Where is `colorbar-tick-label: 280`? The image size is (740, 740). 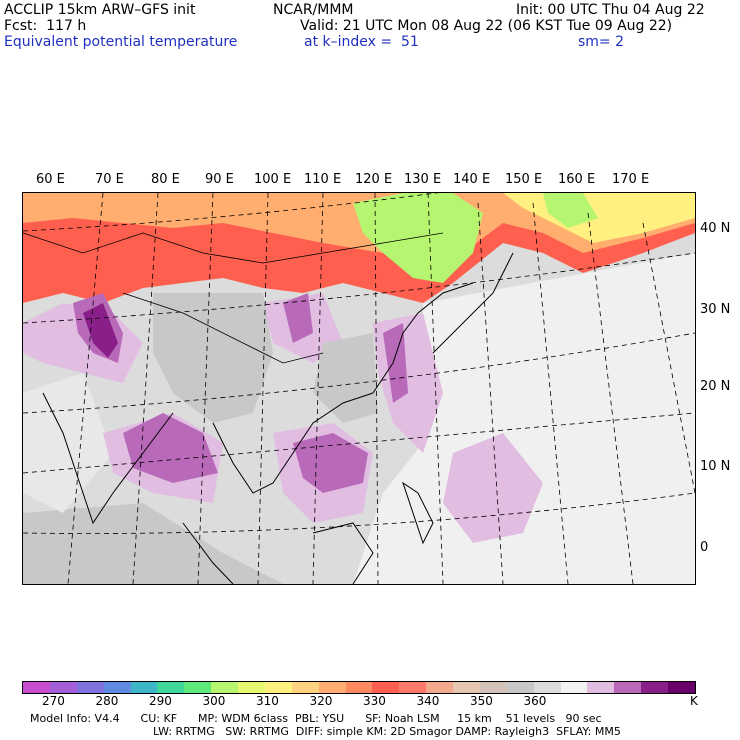
colorbar-tick-label: 280 is located at coordinates (107, 701).